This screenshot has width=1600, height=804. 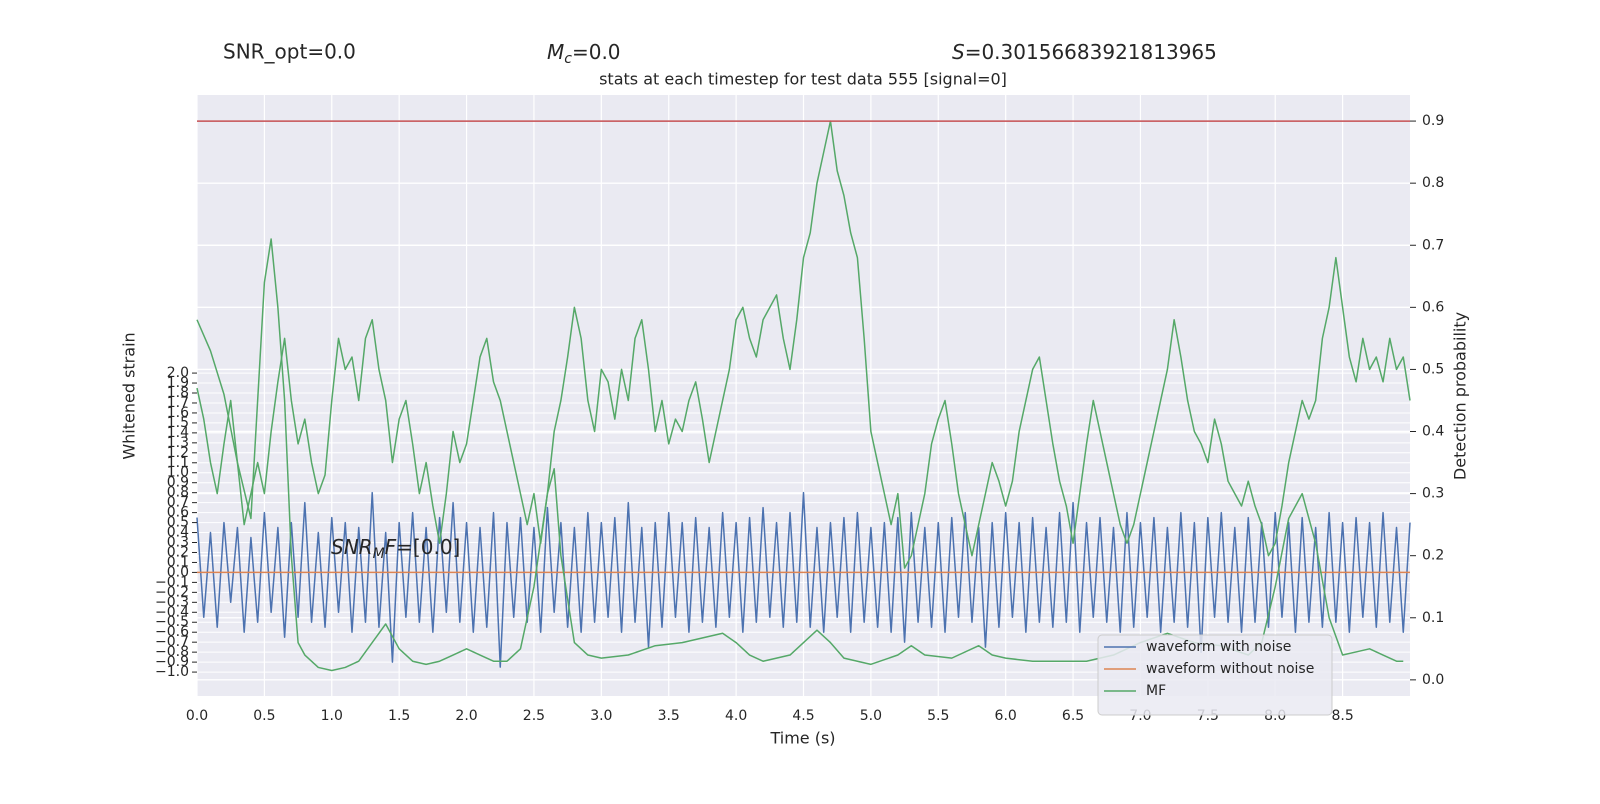 What do you see at coordinates (568, 59) in the screenshot?
I see `mc-subscript: c` at bounding box center [568, 59].